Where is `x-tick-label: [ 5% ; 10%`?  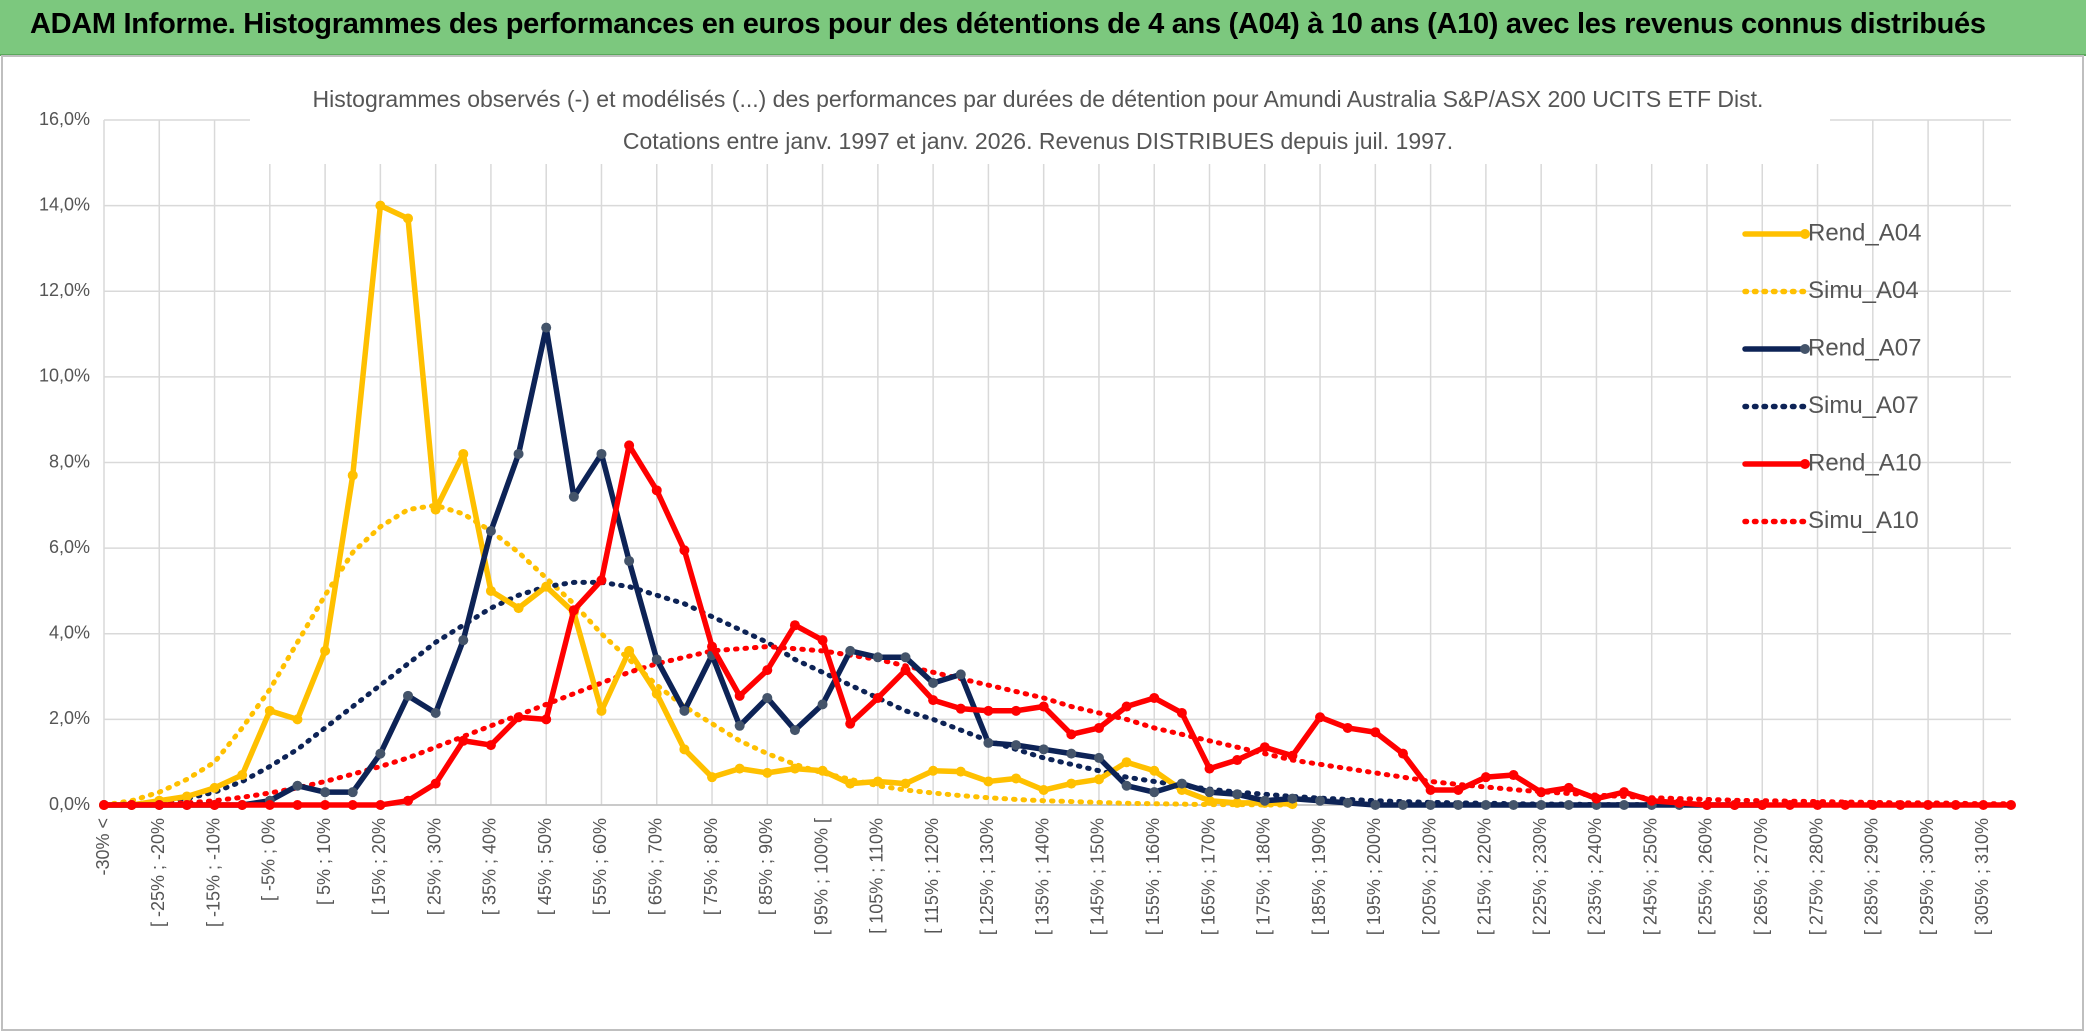
x-tick-label: [ 5% ; 10% is located at coordinates (324, 861).